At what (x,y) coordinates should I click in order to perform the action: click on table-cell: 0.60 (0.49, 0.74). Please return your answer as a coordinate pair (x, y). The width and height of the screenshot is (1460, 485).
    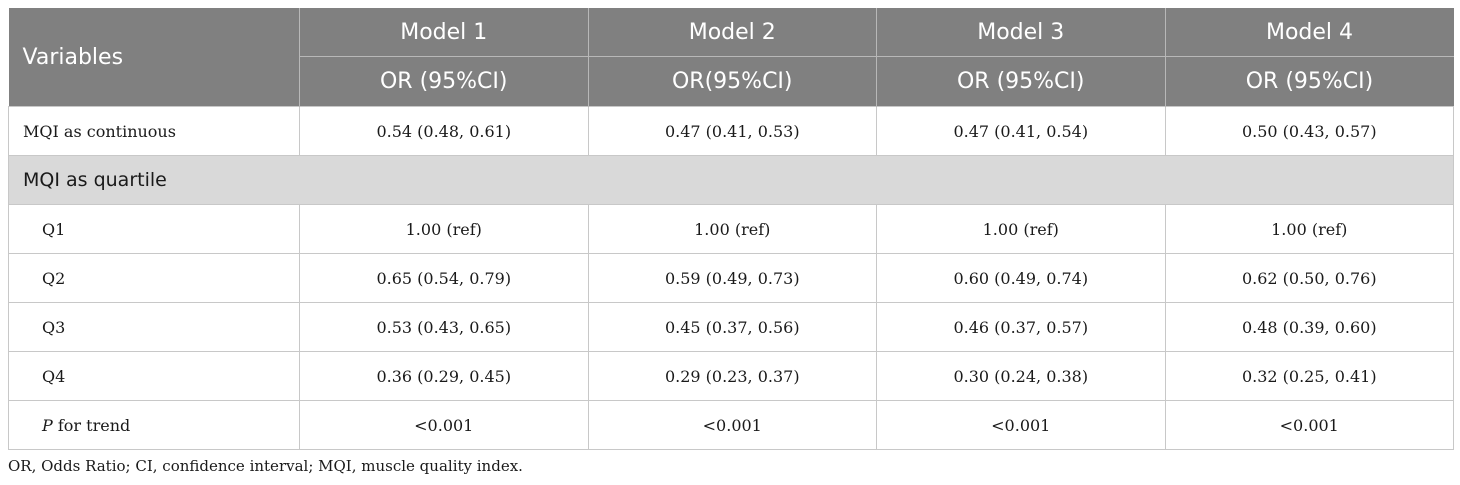
    Looking at the image, I should click on (1021, 278).